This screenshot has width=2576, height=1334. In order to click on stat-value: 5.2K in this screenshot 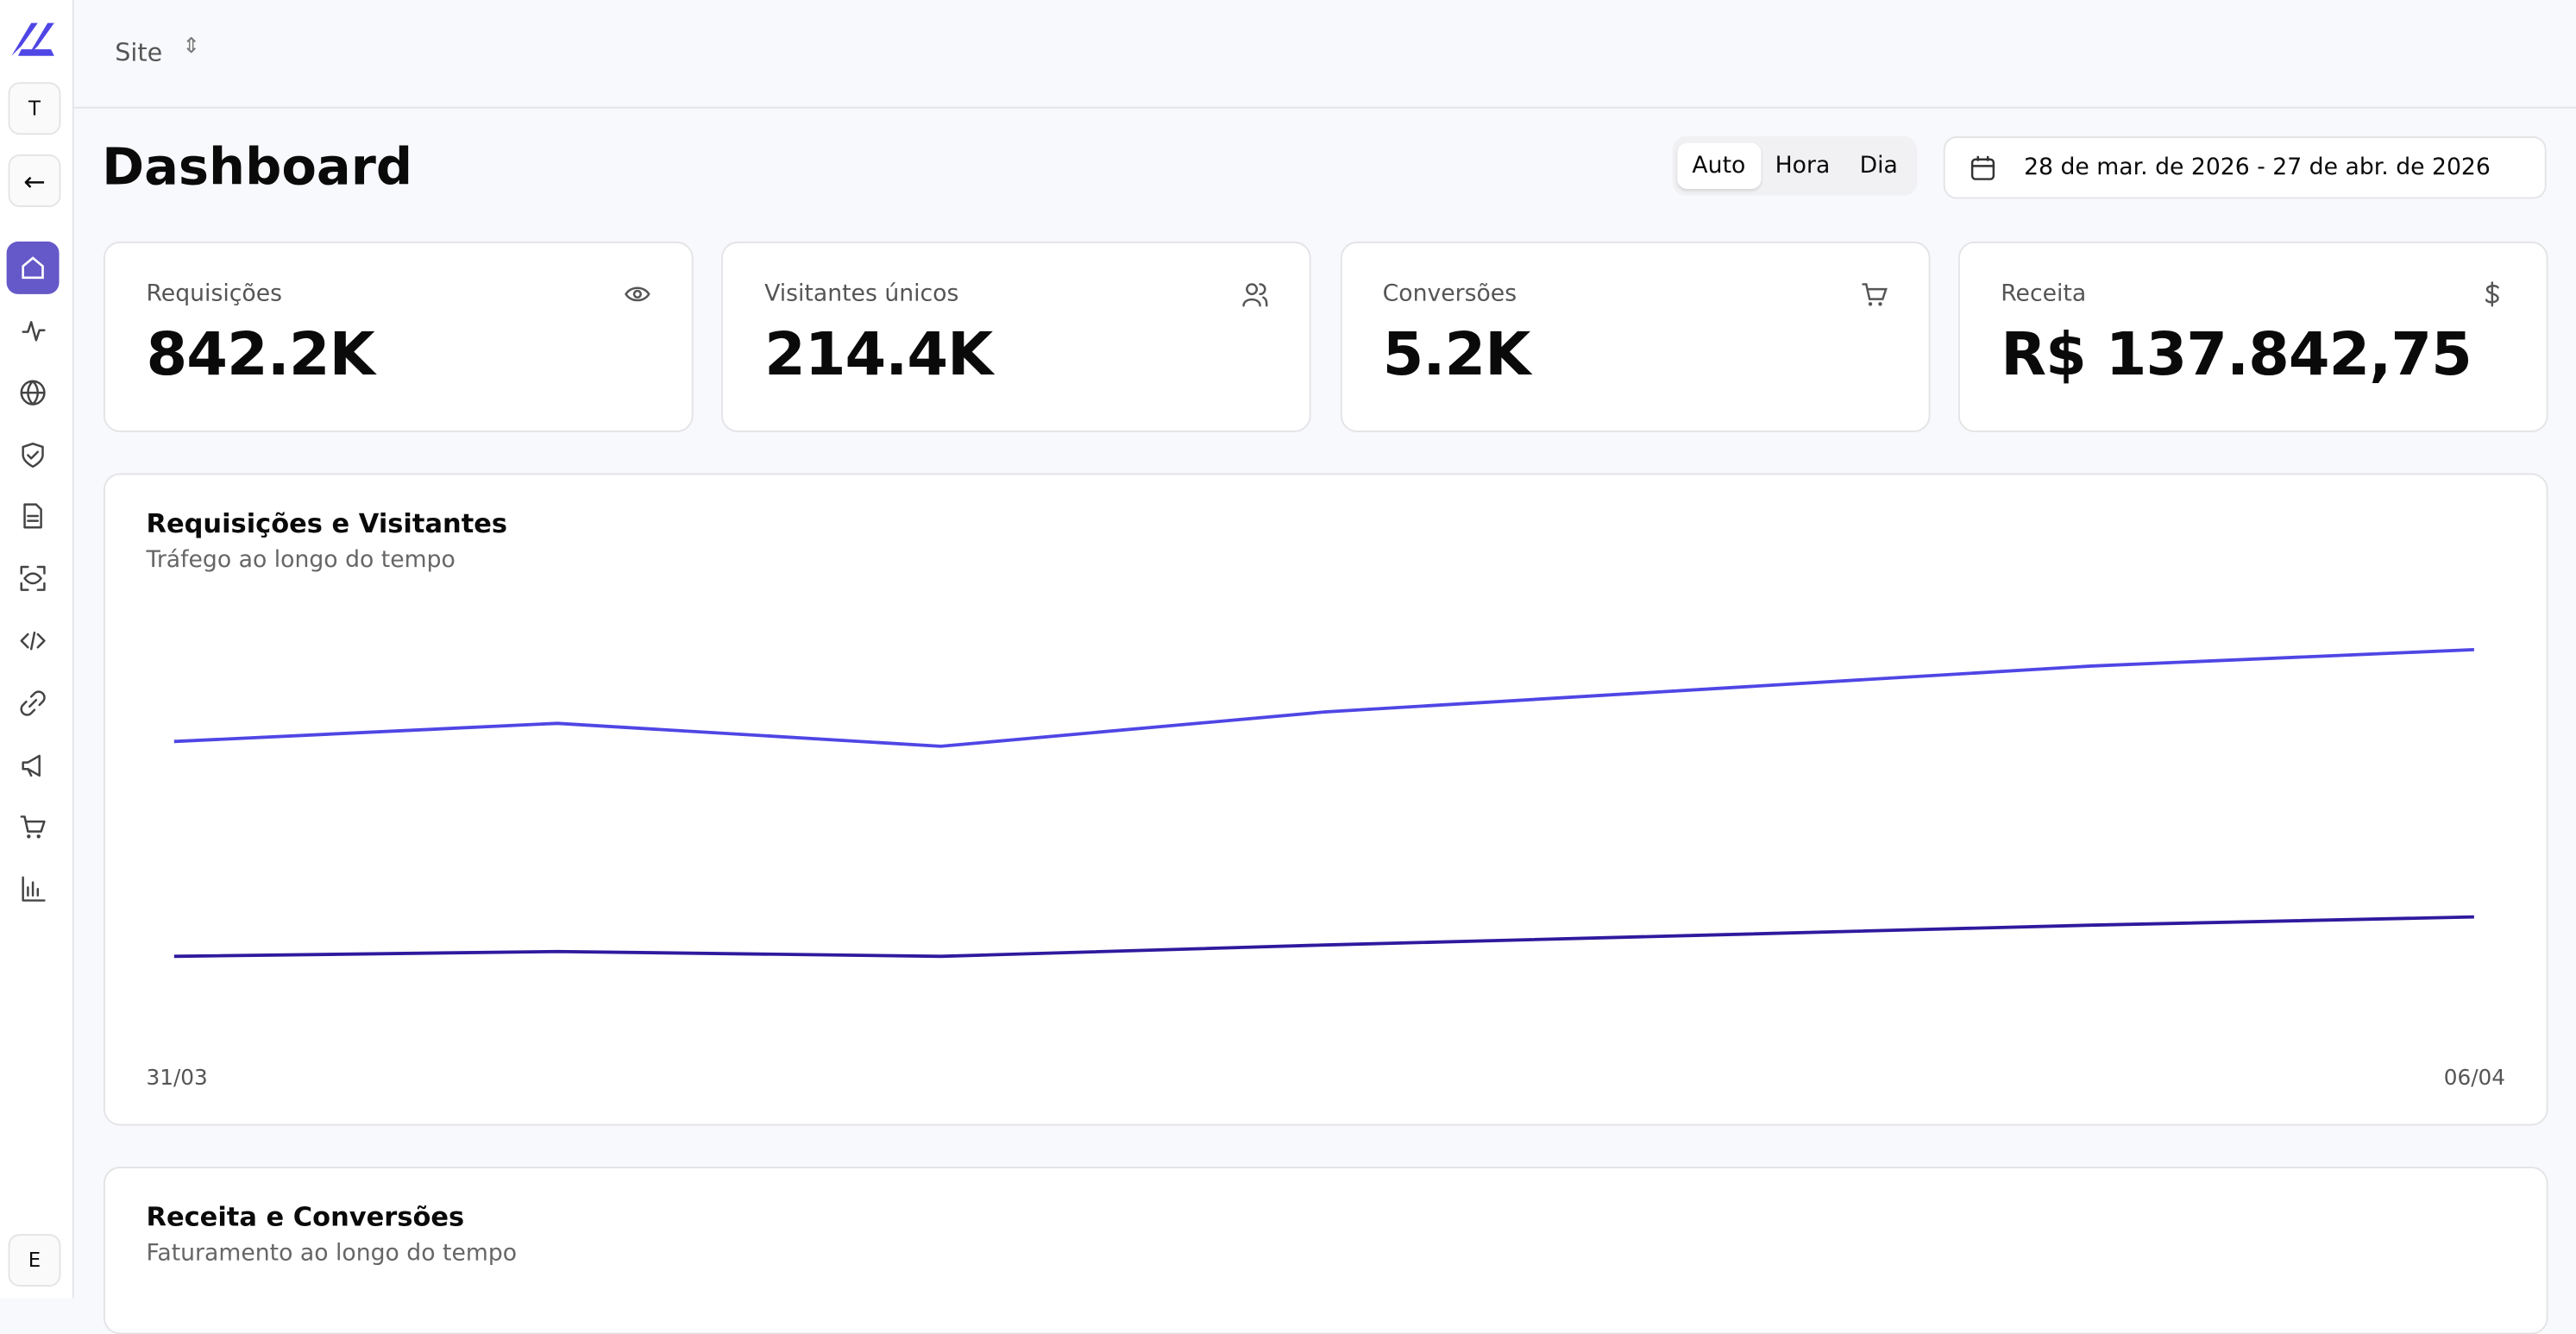, I will do `click(1456, 356)`.